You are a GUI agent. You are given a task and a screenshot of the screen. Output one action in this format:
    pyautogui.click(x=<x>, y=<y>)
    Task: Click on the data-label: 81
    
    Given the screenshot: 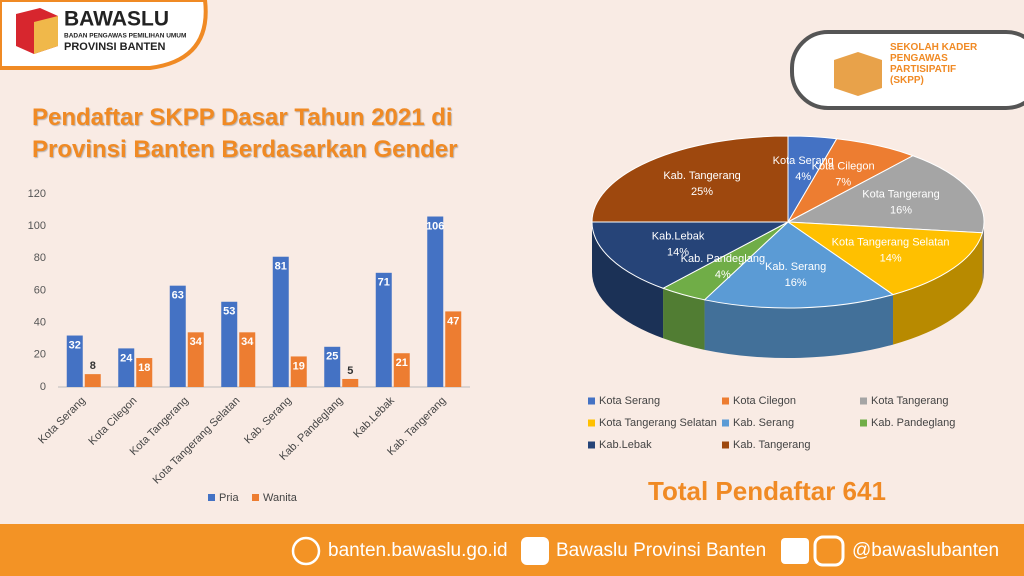 What is the action you would take?
    pyautogui.click(x=281, y=267)
    